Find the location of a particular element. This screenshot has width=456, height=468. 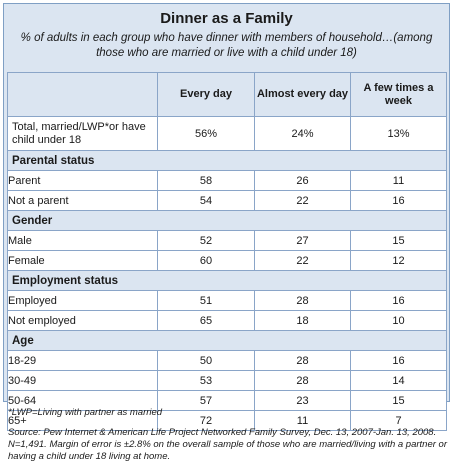

row-label: Not a parent is located at coordinates (82, 200).